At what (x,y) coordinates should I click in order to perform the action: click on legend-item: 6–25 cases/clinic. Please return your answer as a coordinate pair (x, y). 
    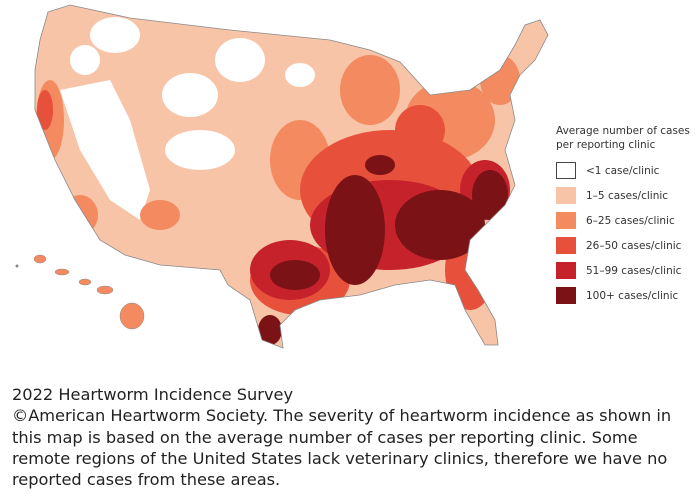
    Looking at the image, I should click on (628, 220).